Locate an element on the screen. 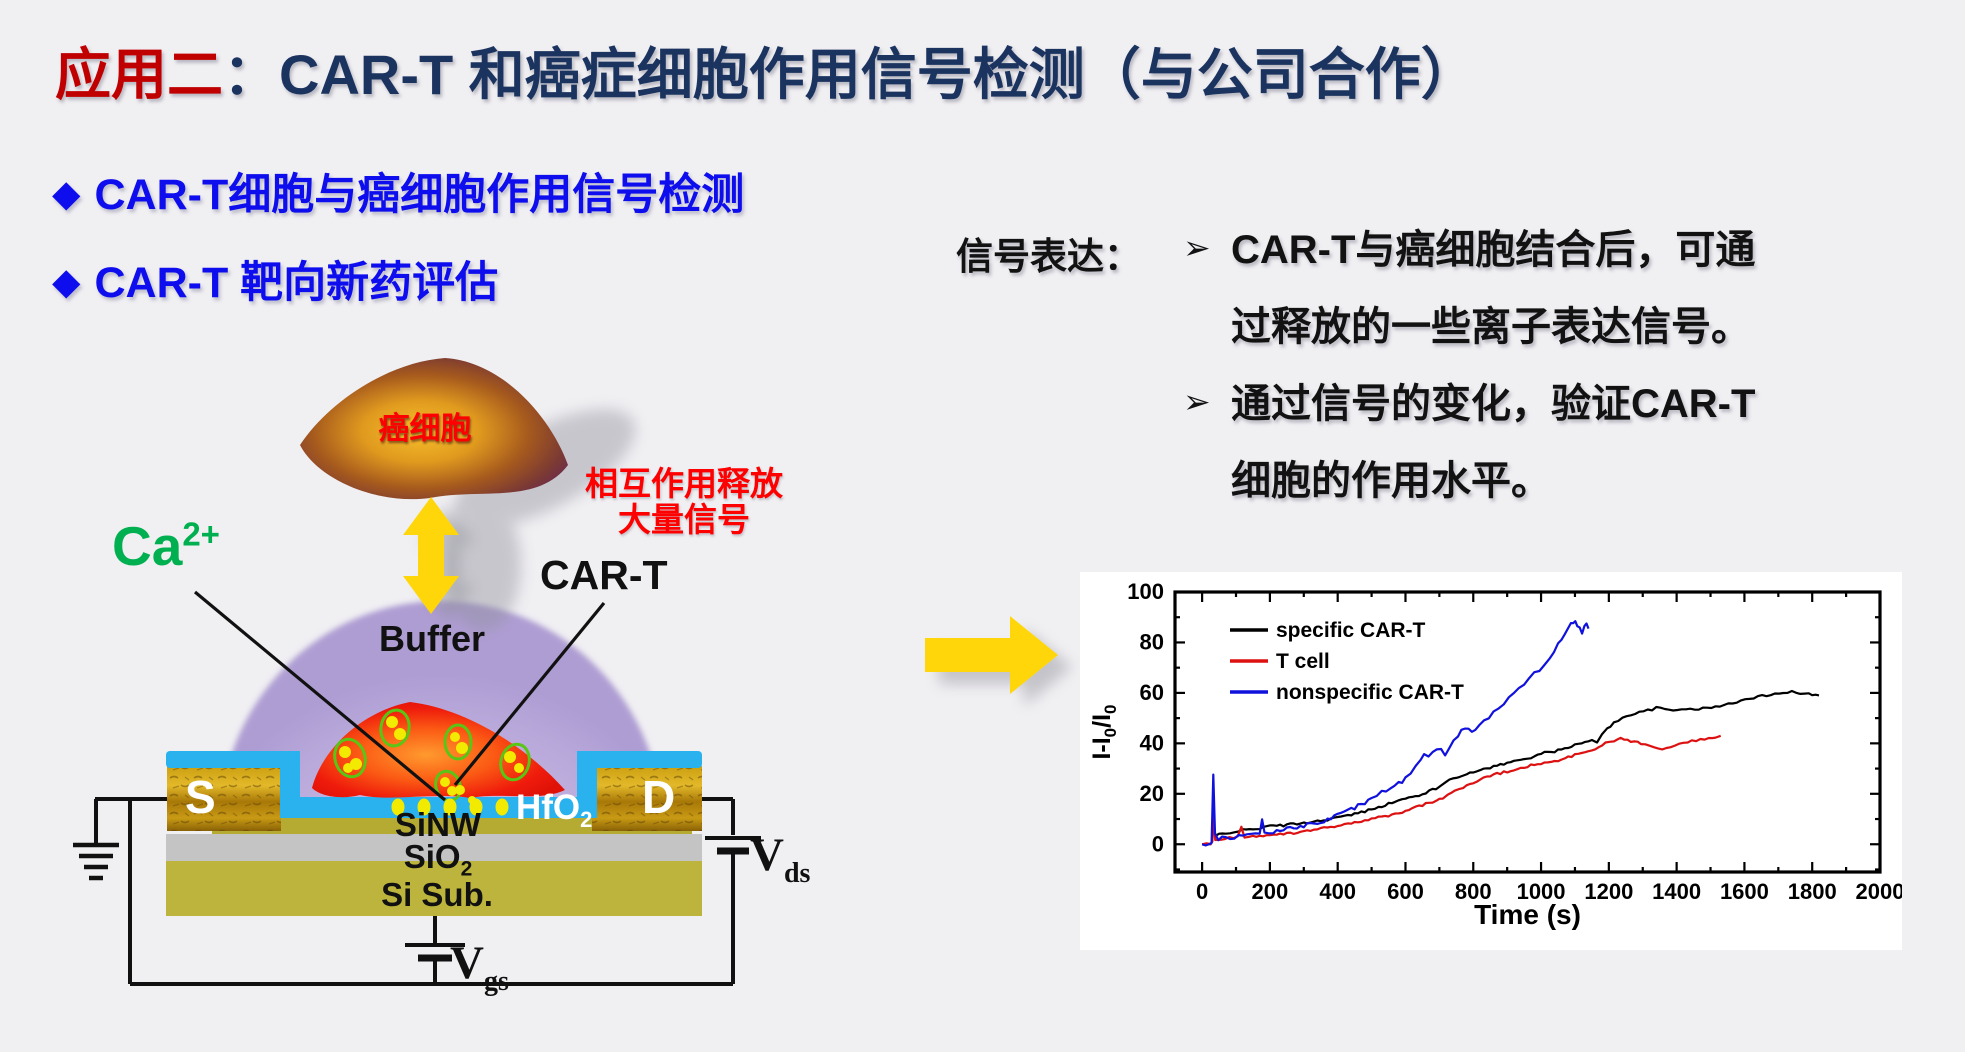  svg-text: 1800 is located at coordinates (1812, 891).